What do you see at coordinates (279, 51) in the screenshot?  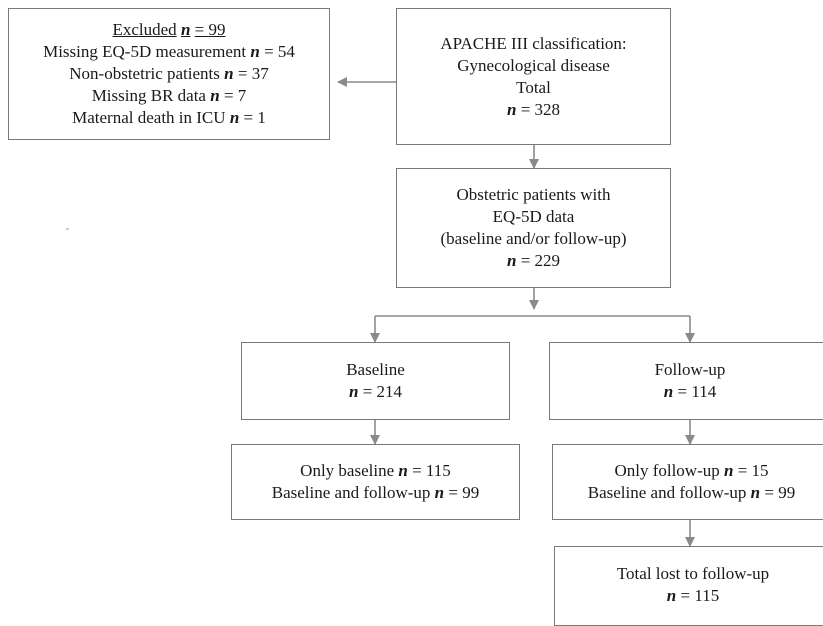 I see `excluded-value: = 54` at bounding box center [279, 51].